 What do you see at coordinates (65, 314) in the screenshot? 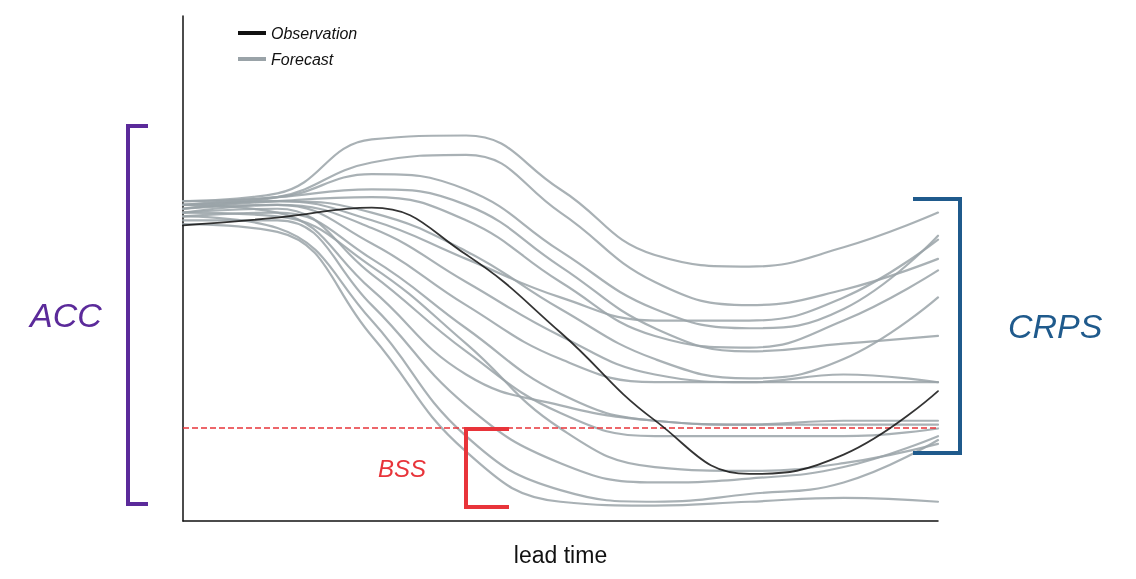
I see `text: ACC` at bounding box center [65, 314].